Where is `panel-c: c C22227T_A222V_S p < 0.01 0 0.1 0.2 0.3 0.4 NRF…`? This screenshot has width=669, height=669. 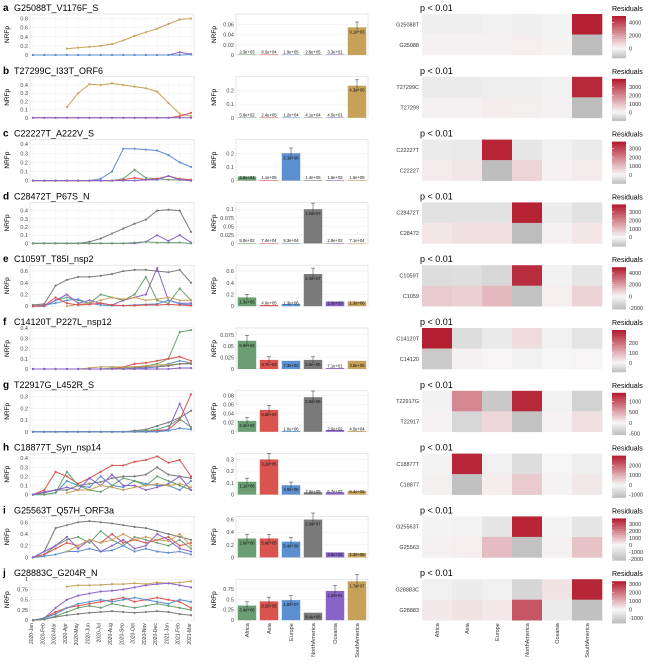 panel-c: c C22227T_A222V_S p < 0.01 0 0.1 0.2 0.3 0.4 NRF… is located at coordinates (323, 157).